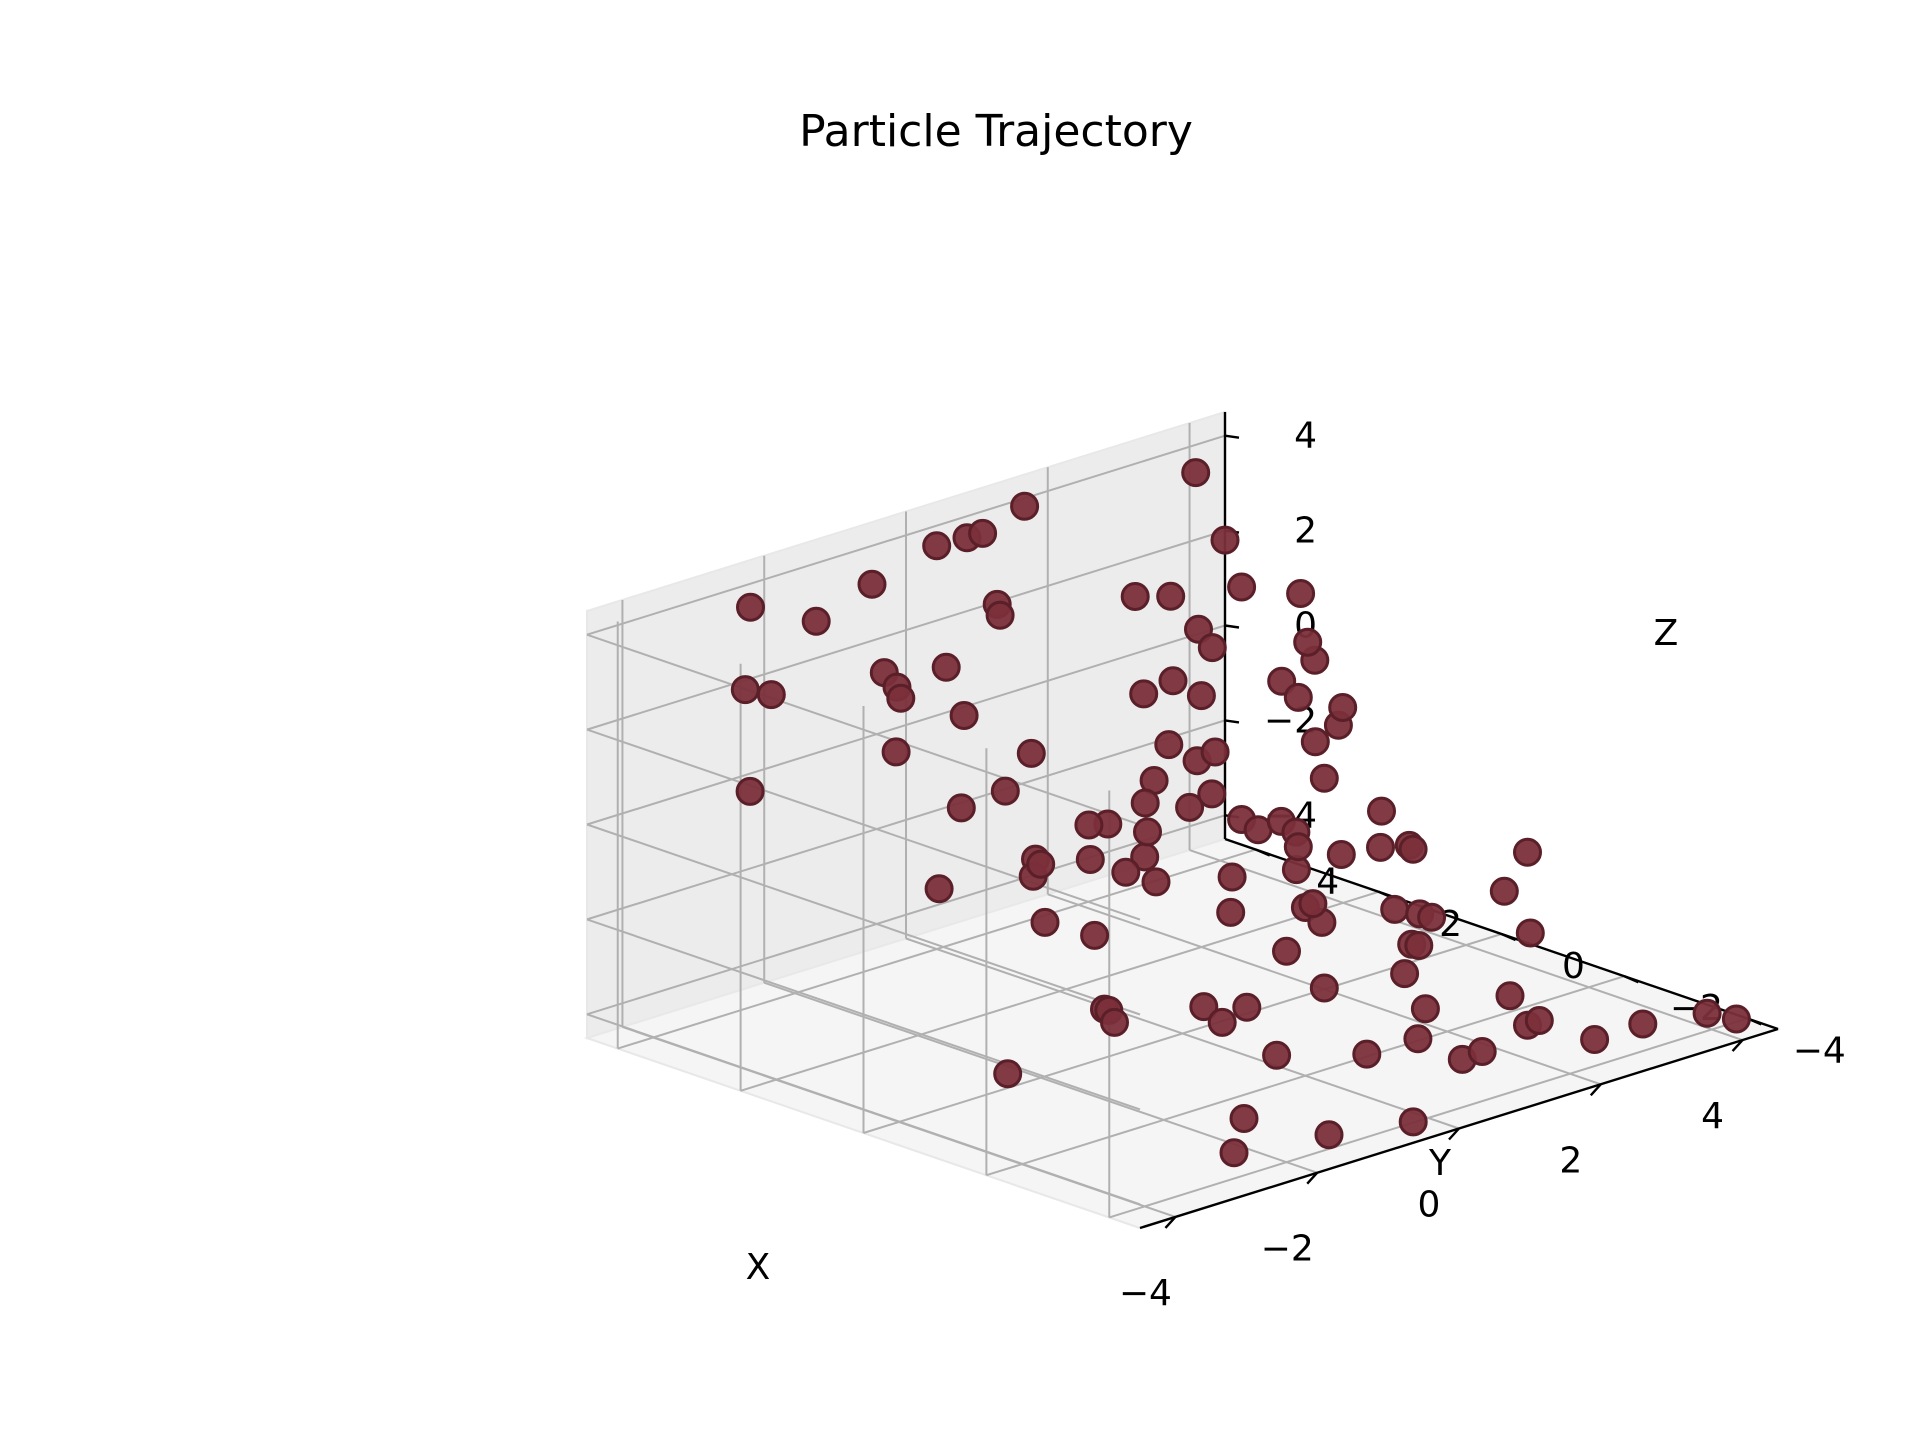 The image size is (1920, 1440). Describe the element at coordinates (1666, 633) in the screenshot. I see `z-axis-label: Z` at that location.